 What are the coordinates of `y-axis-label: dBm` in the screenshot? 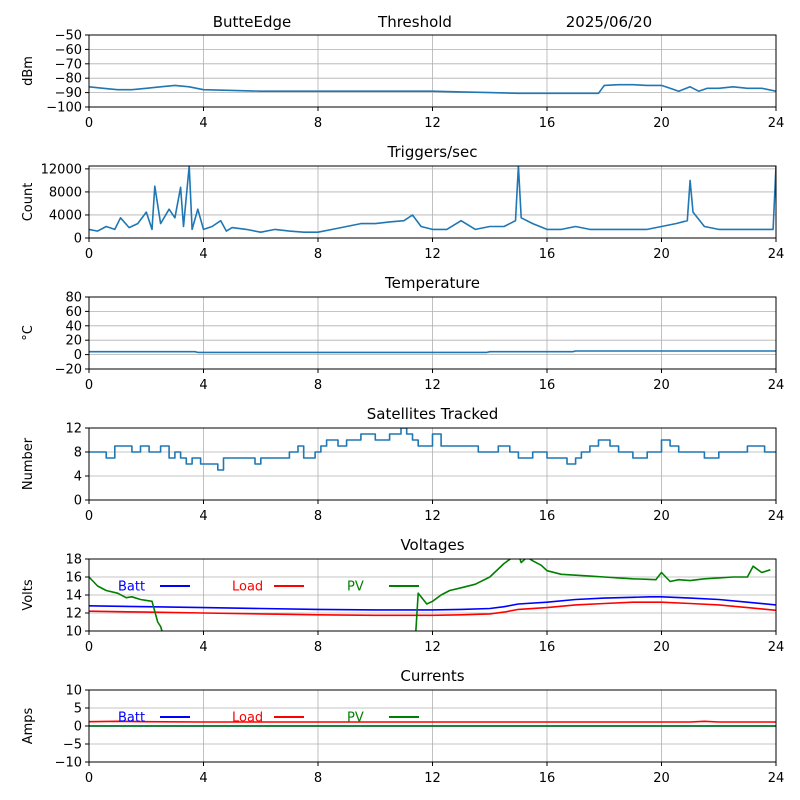 It's located at (28, 71).